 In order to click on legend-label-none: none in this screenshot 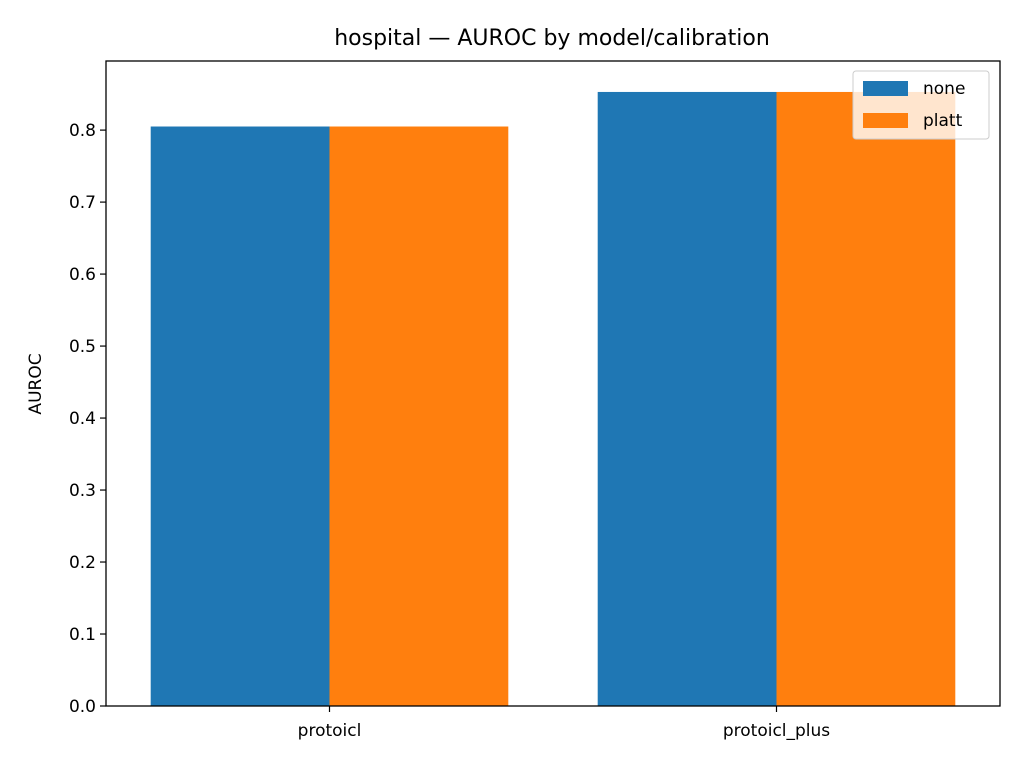, I will do `click(944, 89)`.